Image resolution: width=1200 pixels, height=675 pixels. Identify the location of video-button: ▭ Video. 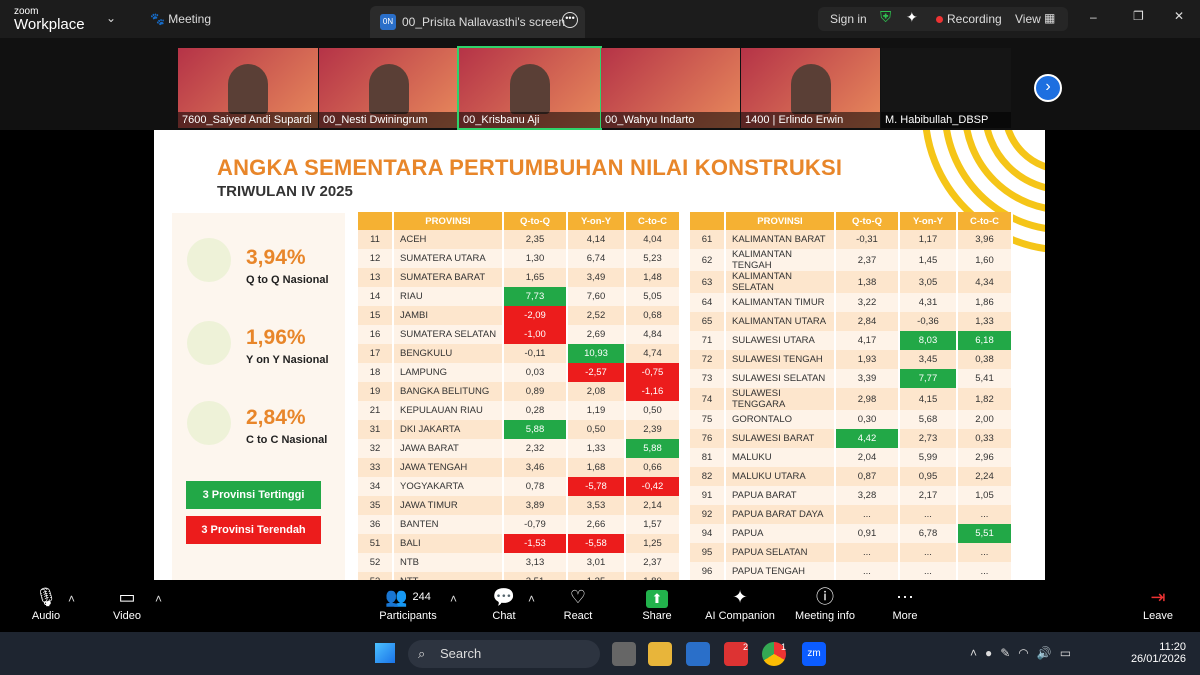
(127, 601).